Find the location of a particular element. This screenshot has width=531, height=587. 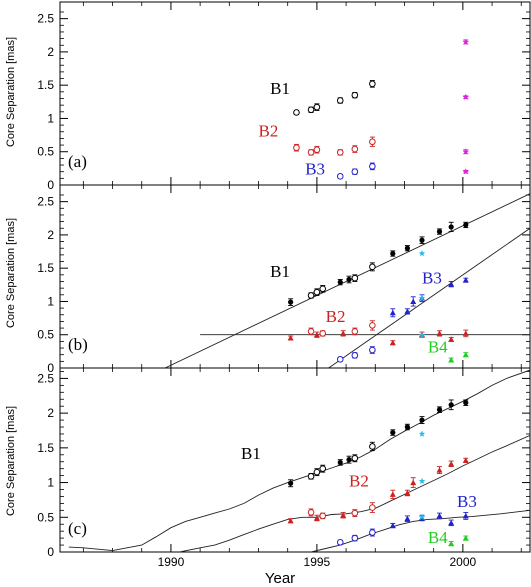

panel-label: (a) is located at coordinates (77, 161).